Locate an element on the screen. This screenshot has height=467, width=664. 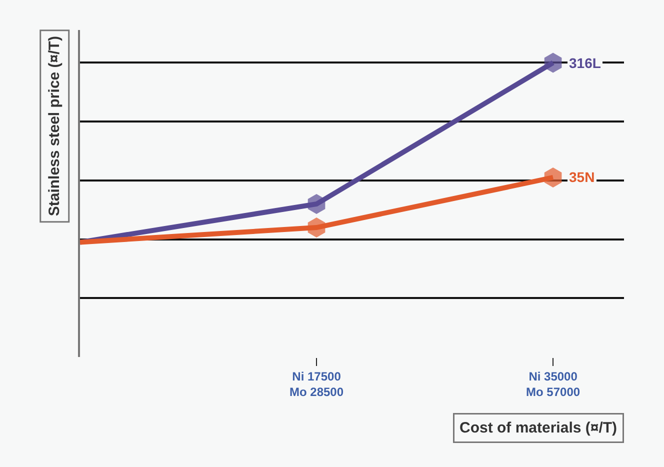
series-label: 35N is located at coordinates (582, 177).